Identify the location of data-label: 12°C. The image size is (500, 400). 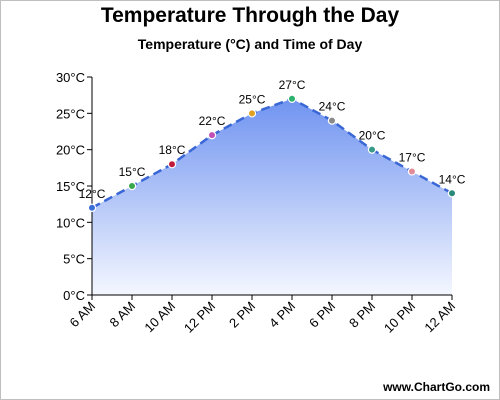
(92, 194).